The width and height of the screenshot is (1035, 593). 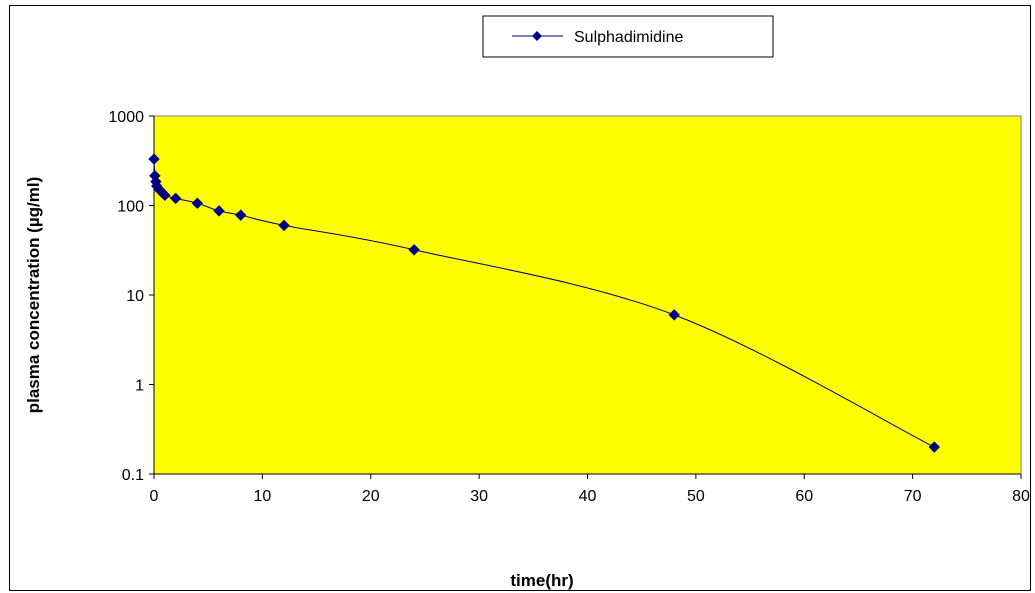 I want to click on y-tick-label: 0.1, so click(x=133, y=475).